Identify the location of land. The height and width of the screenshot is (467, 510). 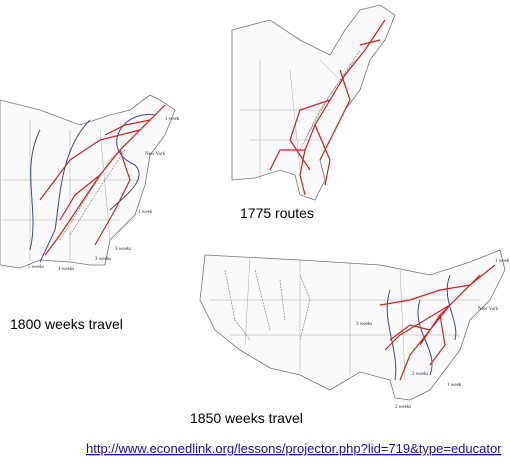
(313, 102).